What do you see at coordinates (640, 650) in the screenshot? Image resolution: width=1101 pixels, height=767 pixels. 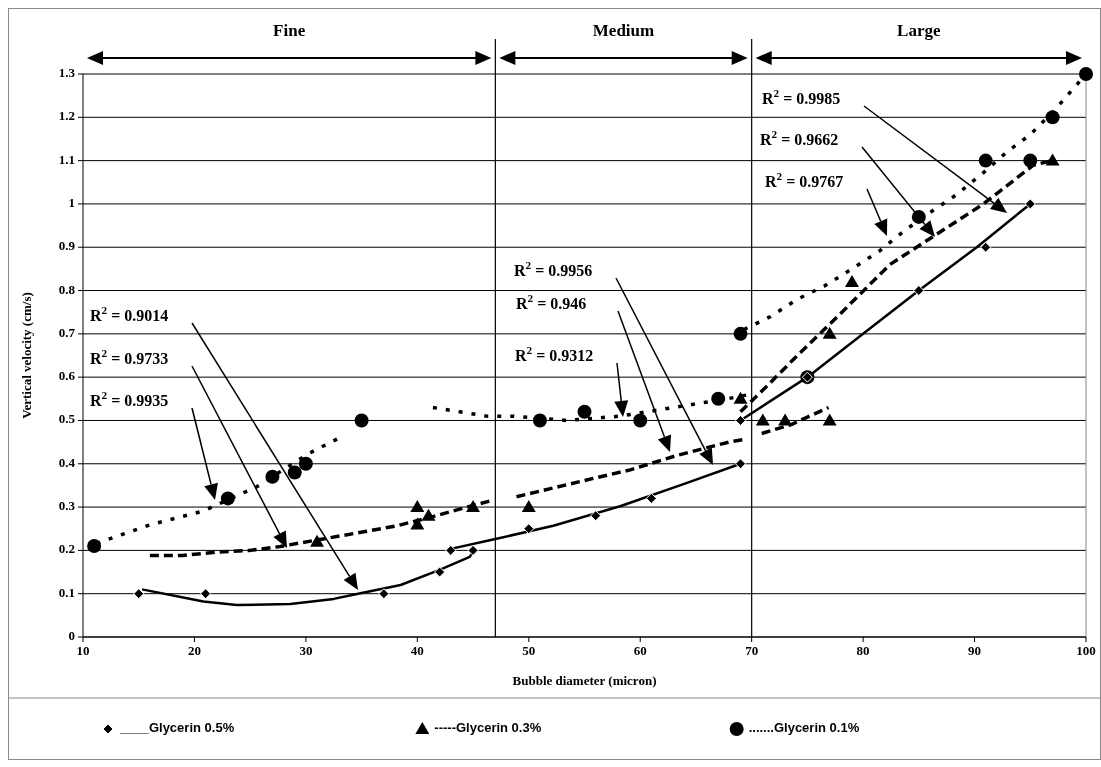 I see `x-tick-label: 60` at bounding box center [640, 650].